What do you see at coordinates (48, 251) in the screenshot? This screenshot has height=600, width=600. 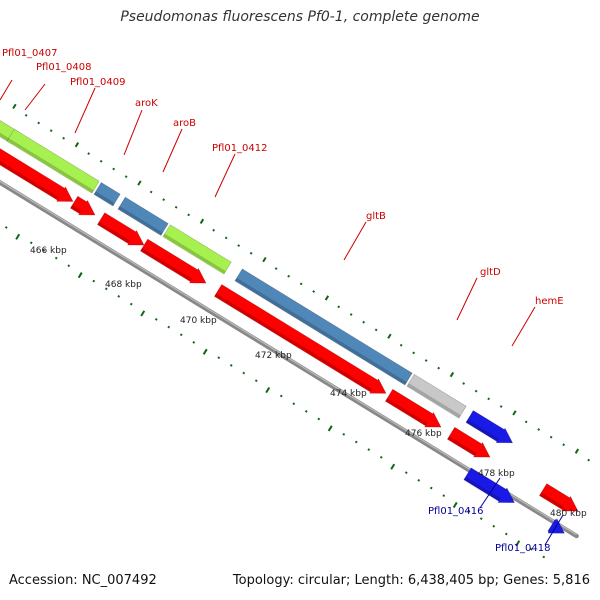 I see `ruler-label: 466 kbp` at bounding box center [48, 251].